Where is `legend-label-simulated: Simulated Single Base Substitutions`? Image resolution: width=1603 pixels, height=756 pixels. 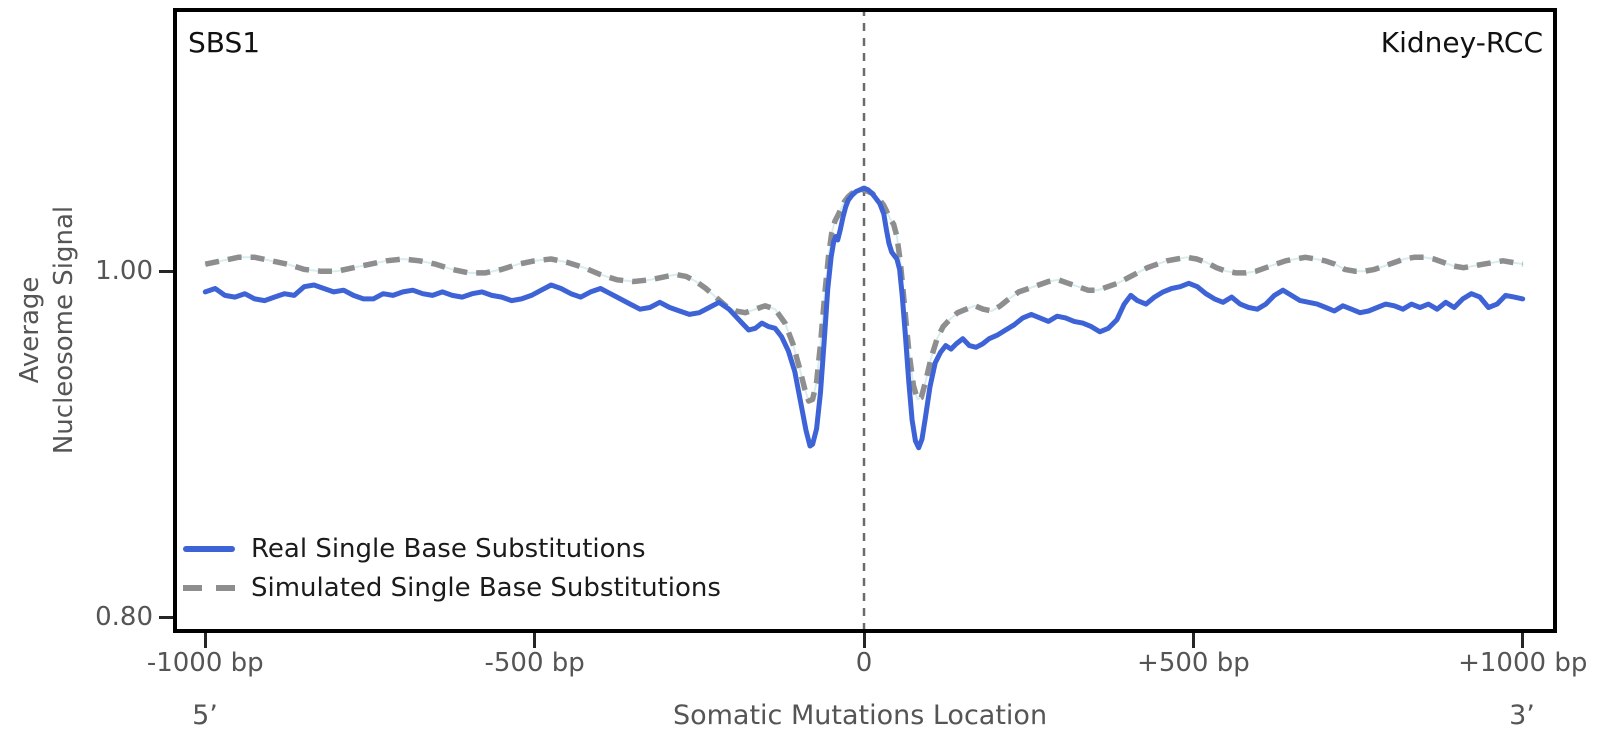 legend-label-simulated: Simulated Single Base Substitutions is located at coordinates (486, 587).